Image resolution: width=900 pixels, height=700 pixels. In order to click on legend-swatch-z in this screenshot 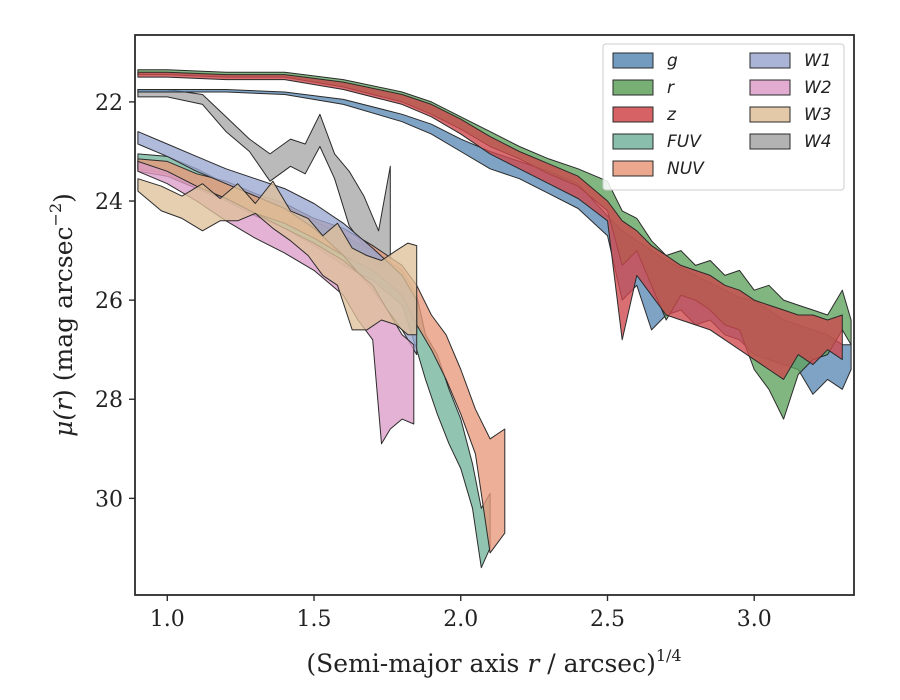, I will do `click(633, 114)`.